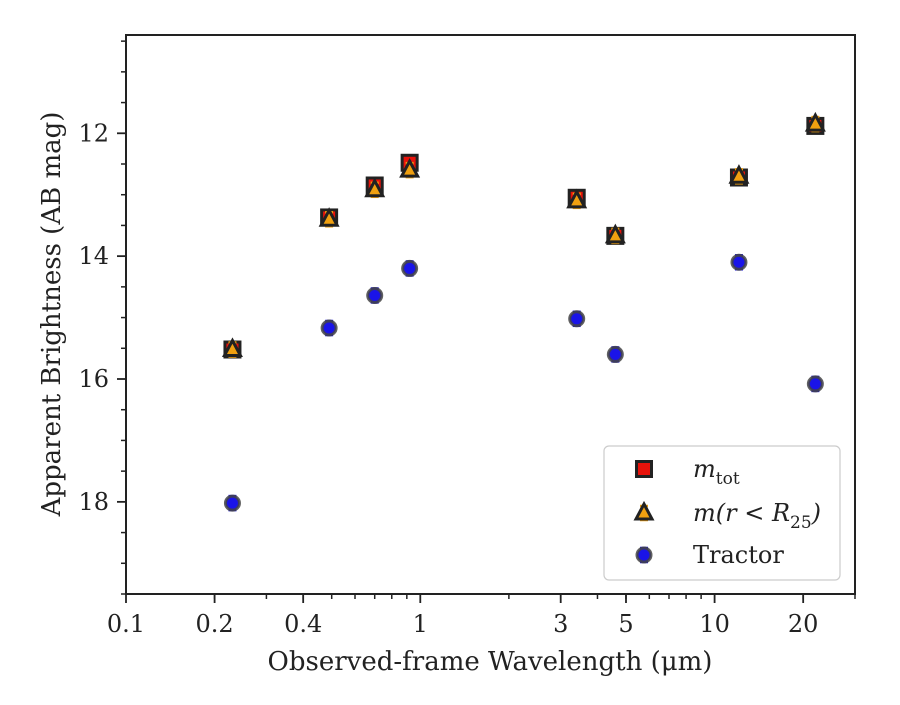 The image size is (900, 705). Describe the element at coordinates (728, 479) in the screenshot. I see `legend-label-subscript: tot` at that location.